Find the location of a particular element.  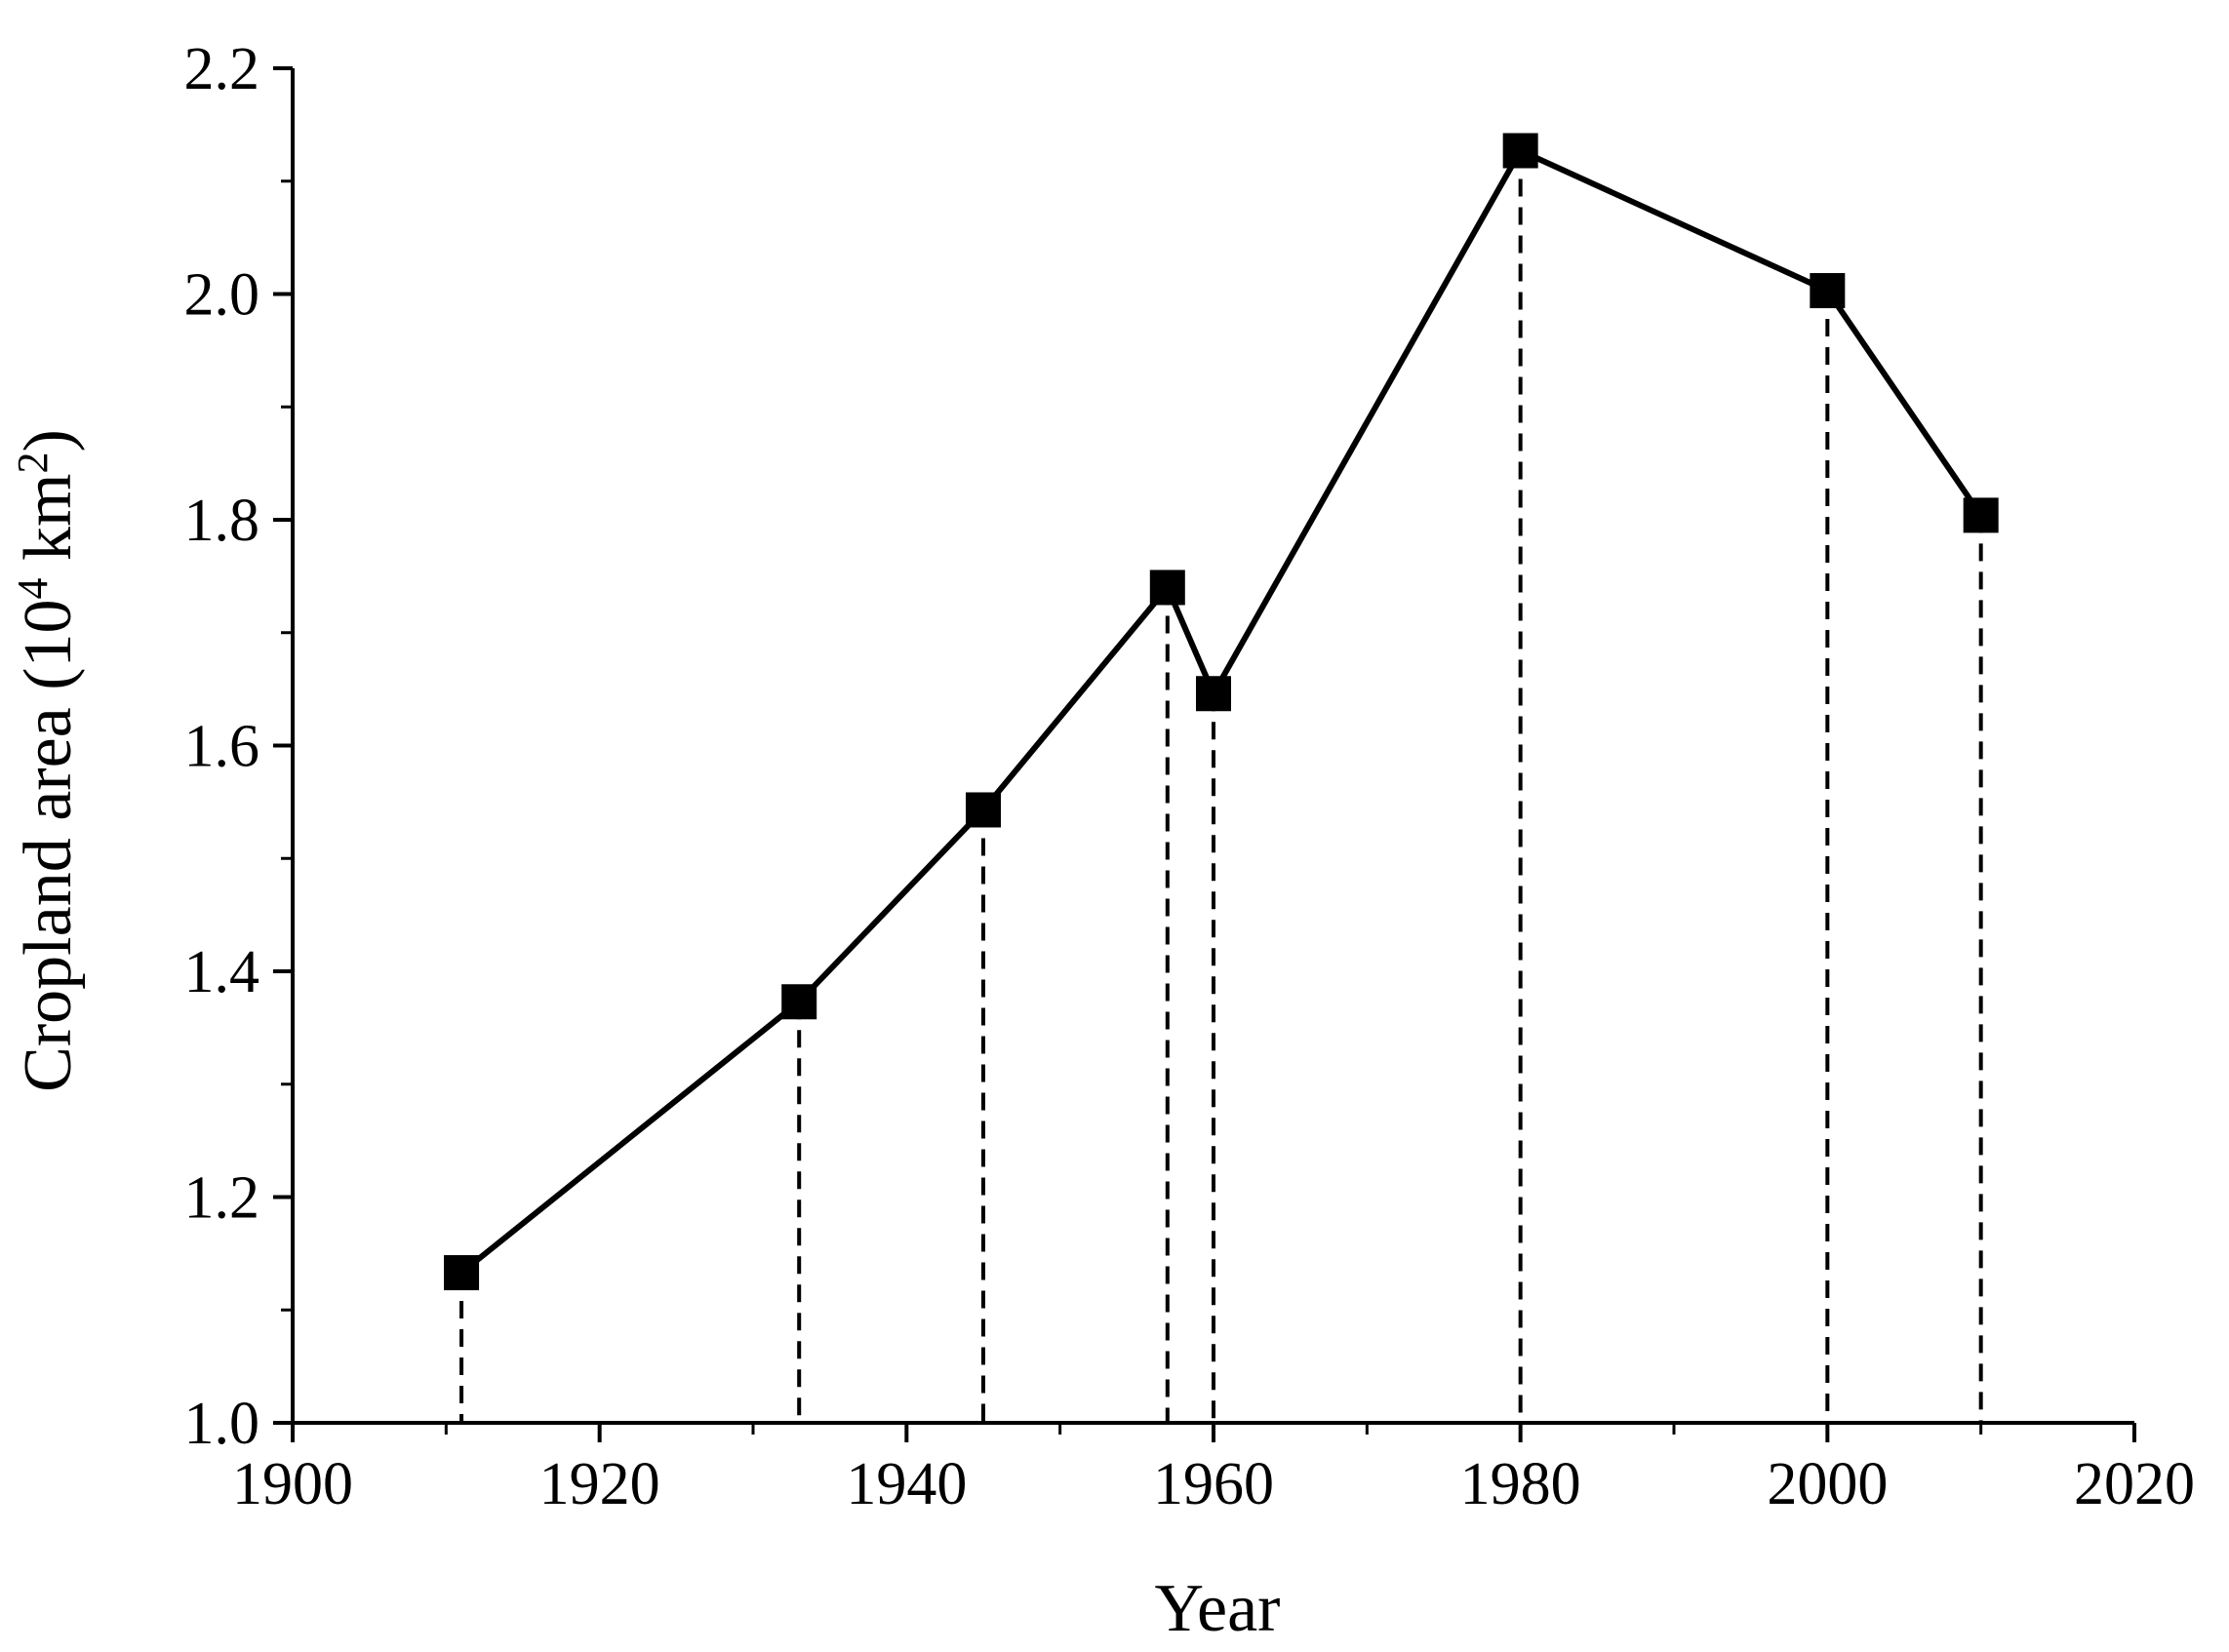

y-axis-title-main: Cropland area (10 is located at coordinates (48, 845).